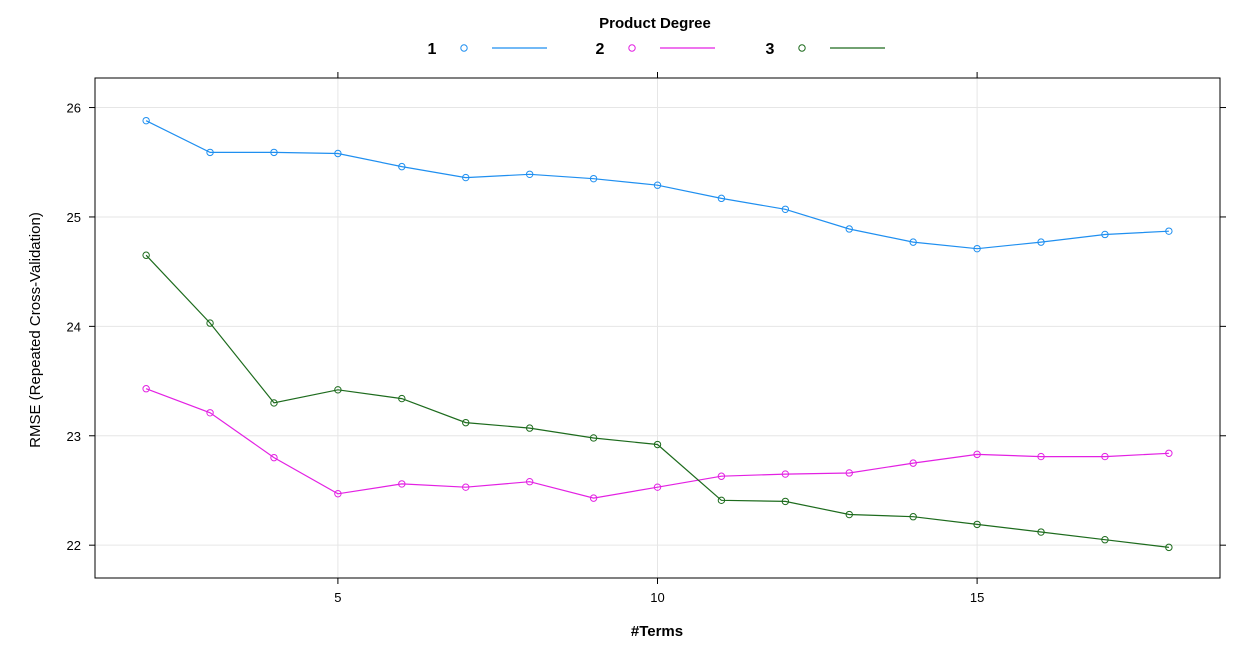 The width and height of the screenshot is (1250, 650). I want to click on y-tick-label: 26, so click(74, 108).